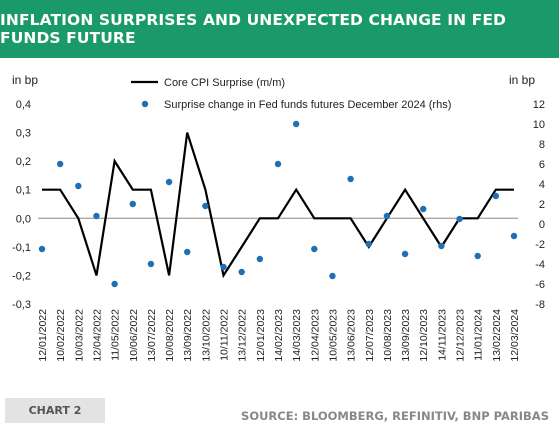  Describe the element at coordinates (497, 335) in the screenshot. I see `x-axis-tick-label: 13/02/2024` at that location.